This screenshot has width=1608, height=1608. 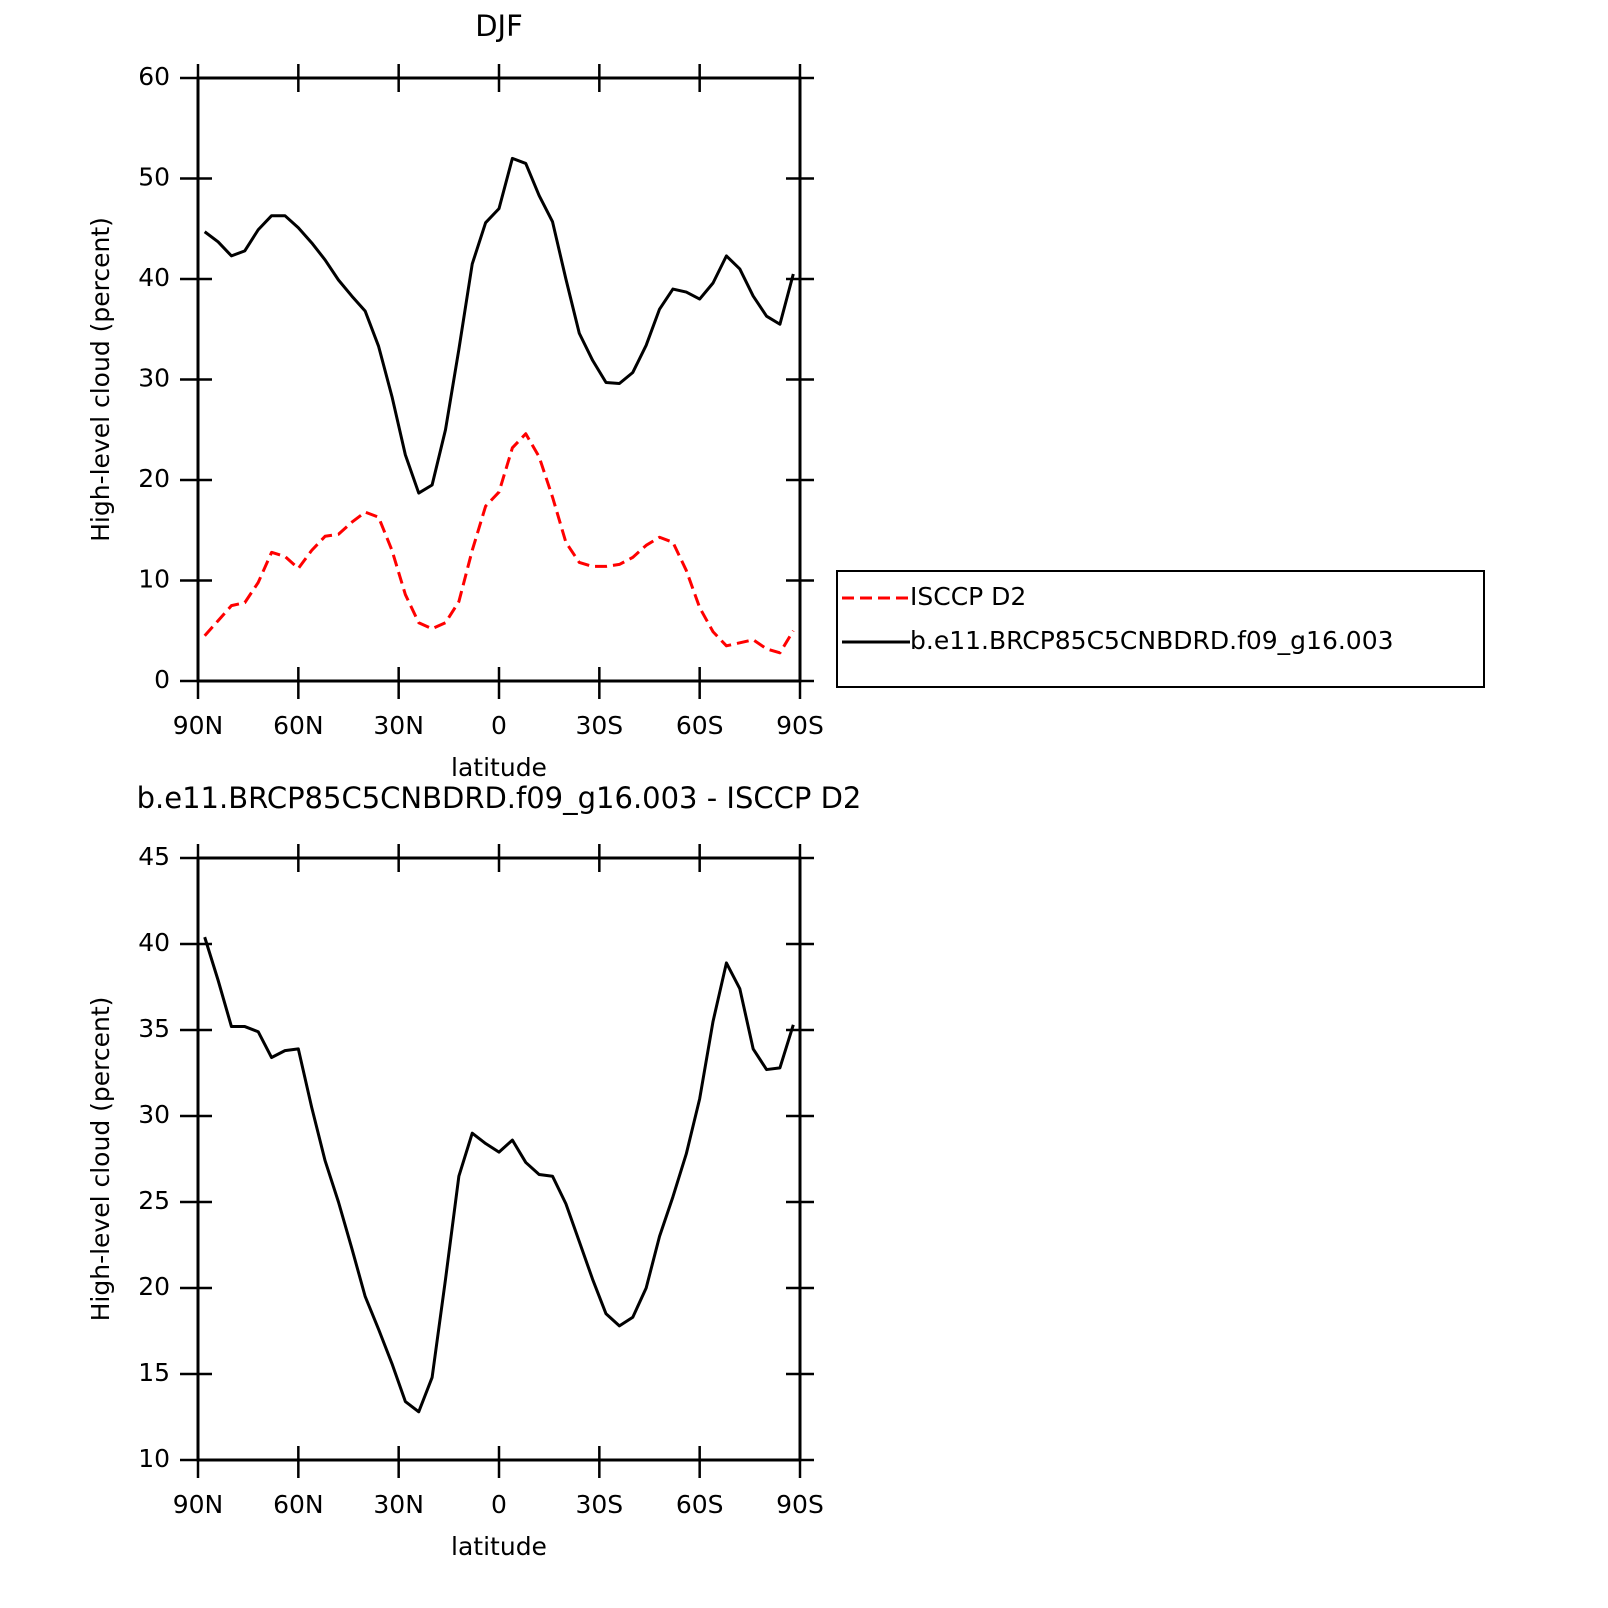 I want to click on y-tick-label: 50, so click(x=154, y=177).